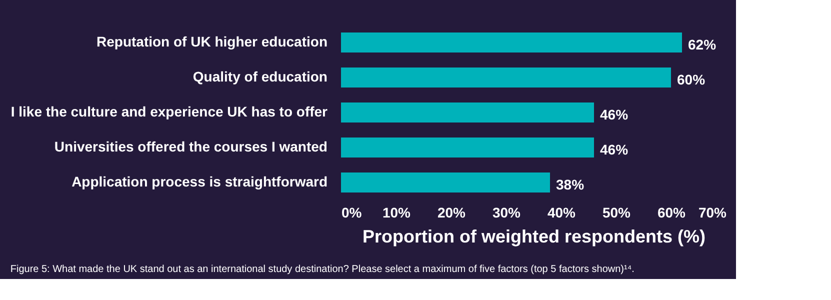 This screenshot has width=831, height=300. What do you see at coordinates (534, 236) in the screenshot?
I see `x-axis-title: Proportion of weighted respondents (%)` at bounding box center [534, 236].